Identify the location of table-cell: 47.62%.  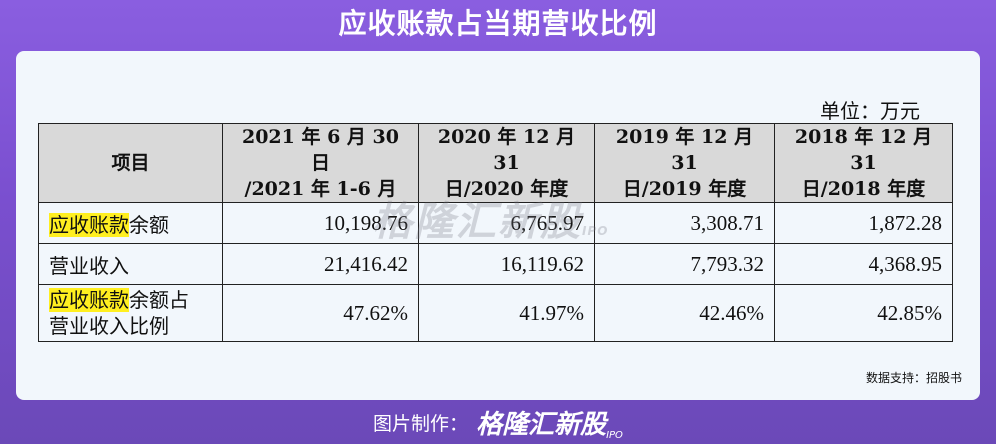
(320, 313).